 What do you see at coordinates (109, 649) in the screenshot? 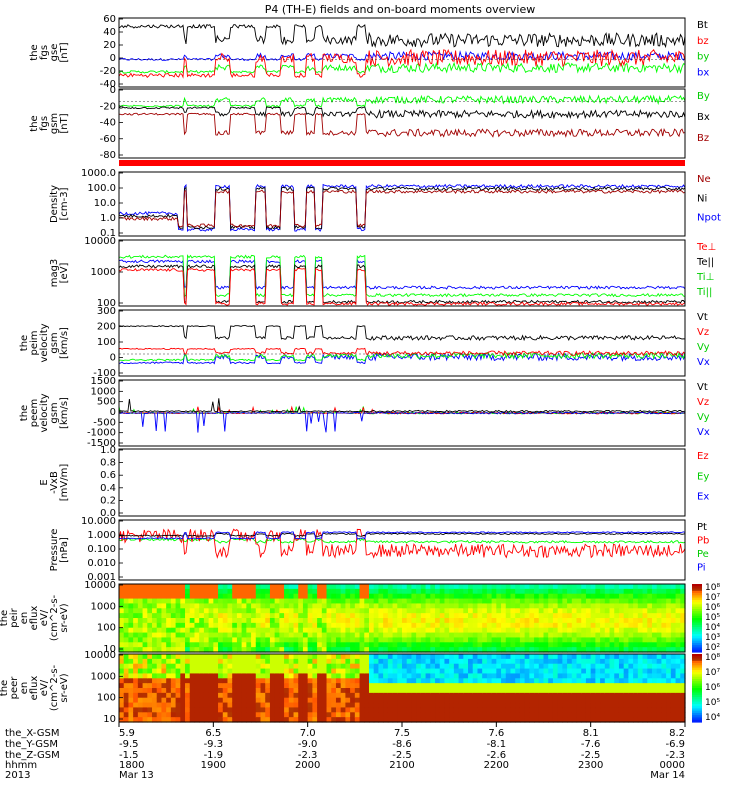
I see `y-tick-label: 10` at bounding box center [109, 649].